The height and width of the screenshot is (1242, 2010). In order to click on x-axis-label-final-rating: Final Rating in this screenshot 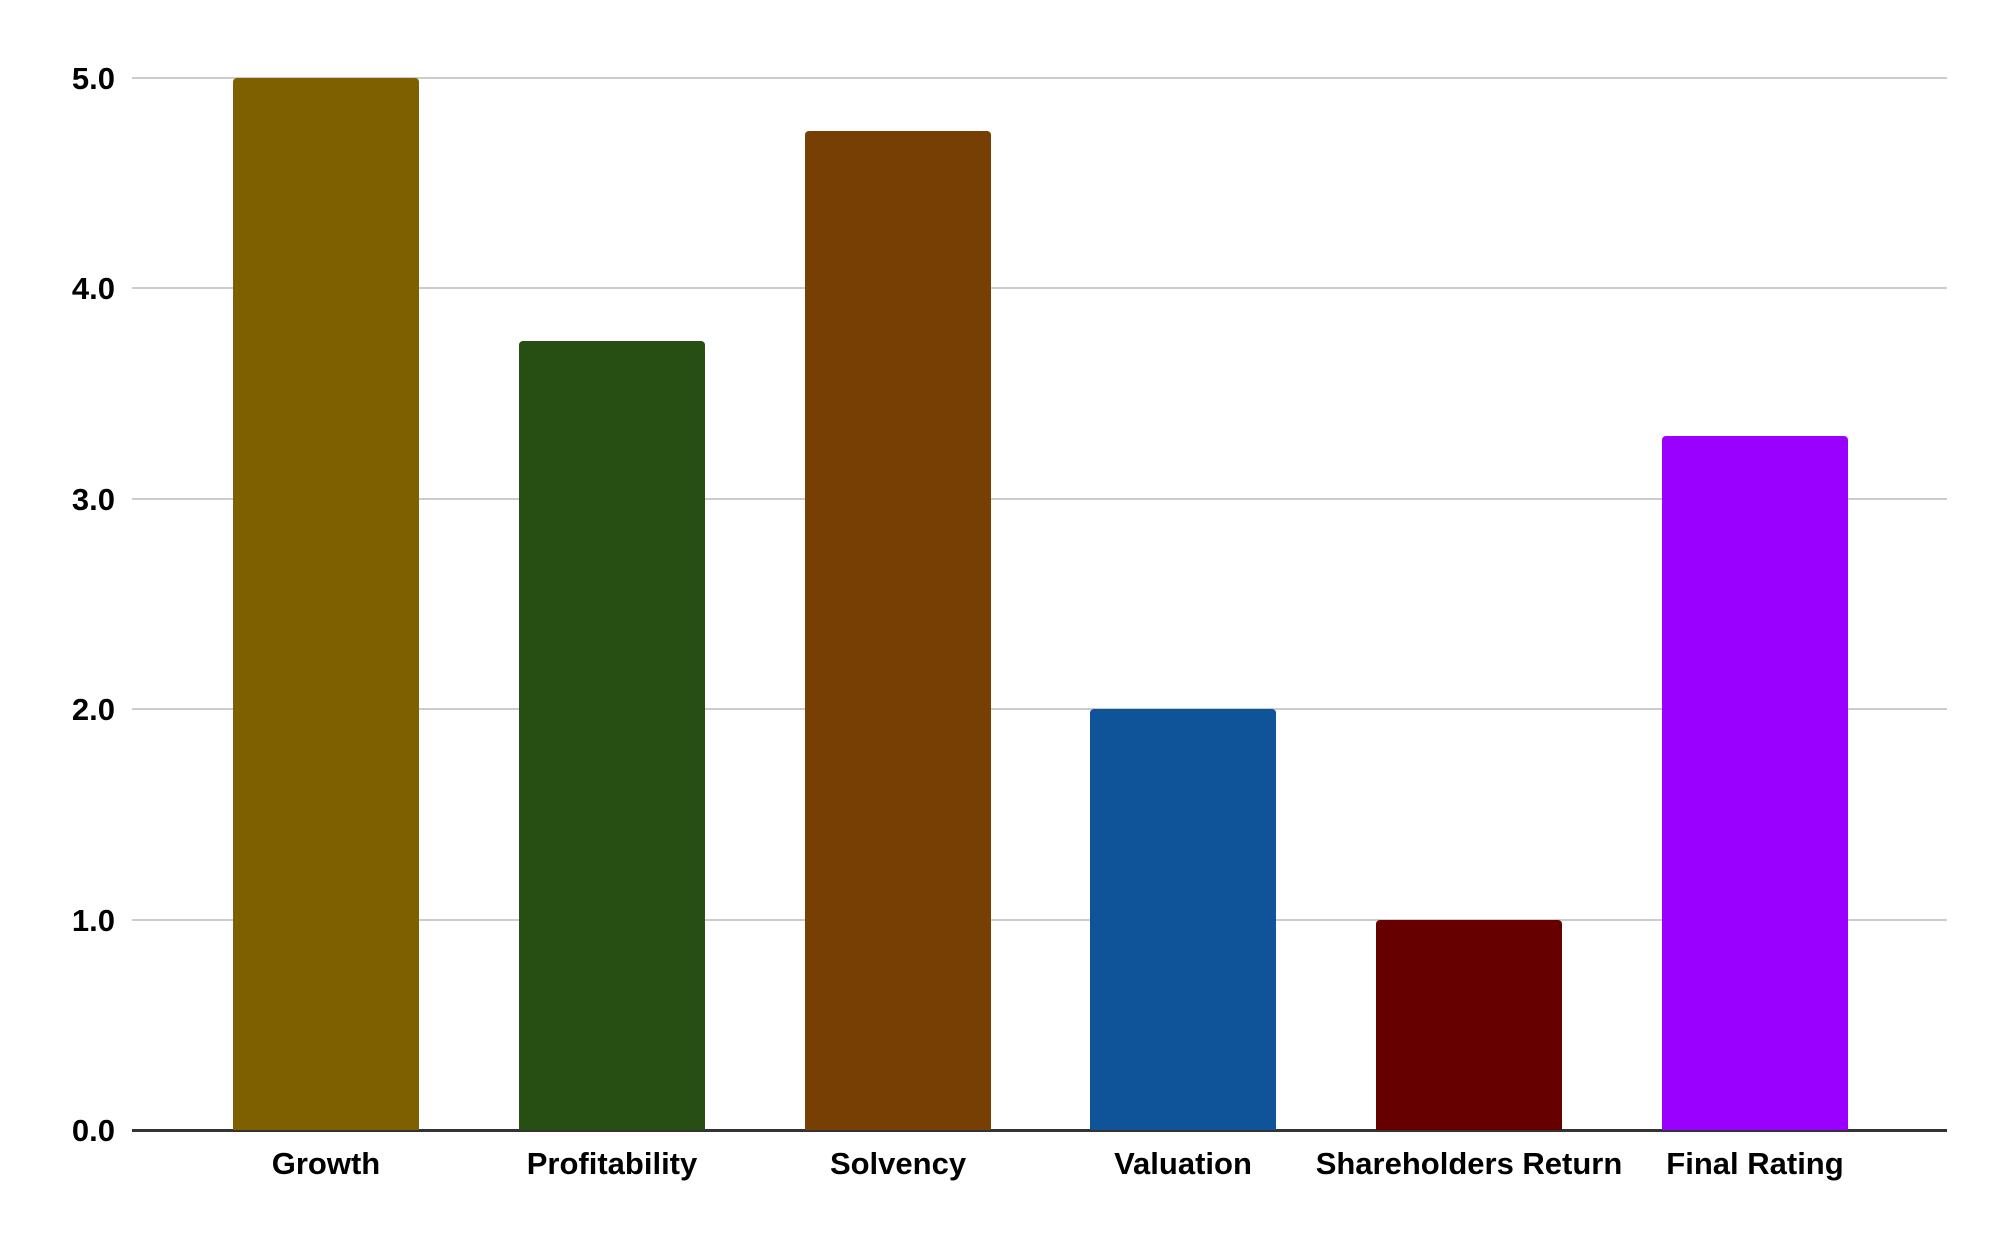, I will do `click(1755, 1163)`.